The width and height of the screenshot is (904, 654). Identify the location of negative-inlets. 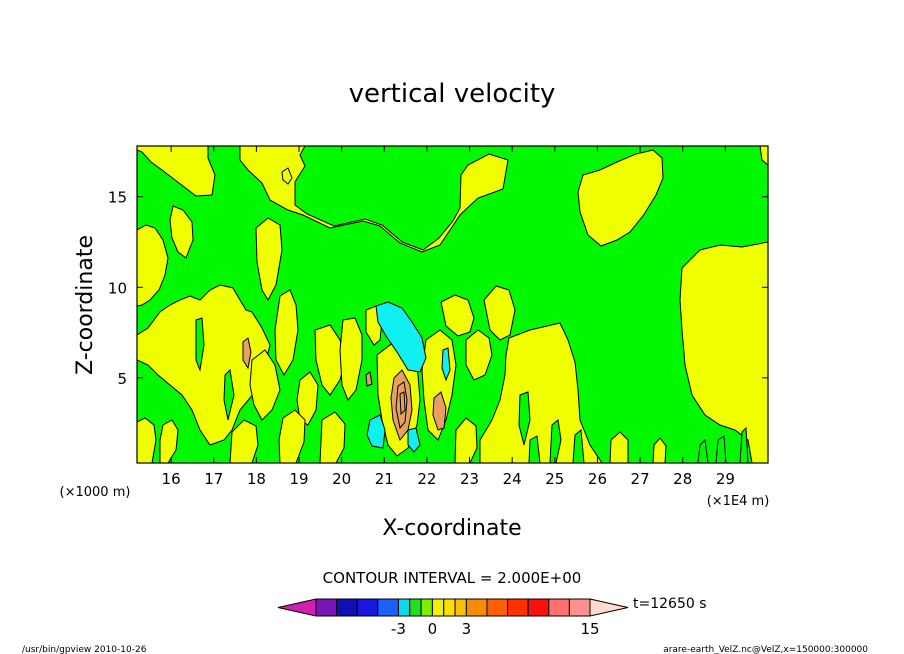
(472, 390).